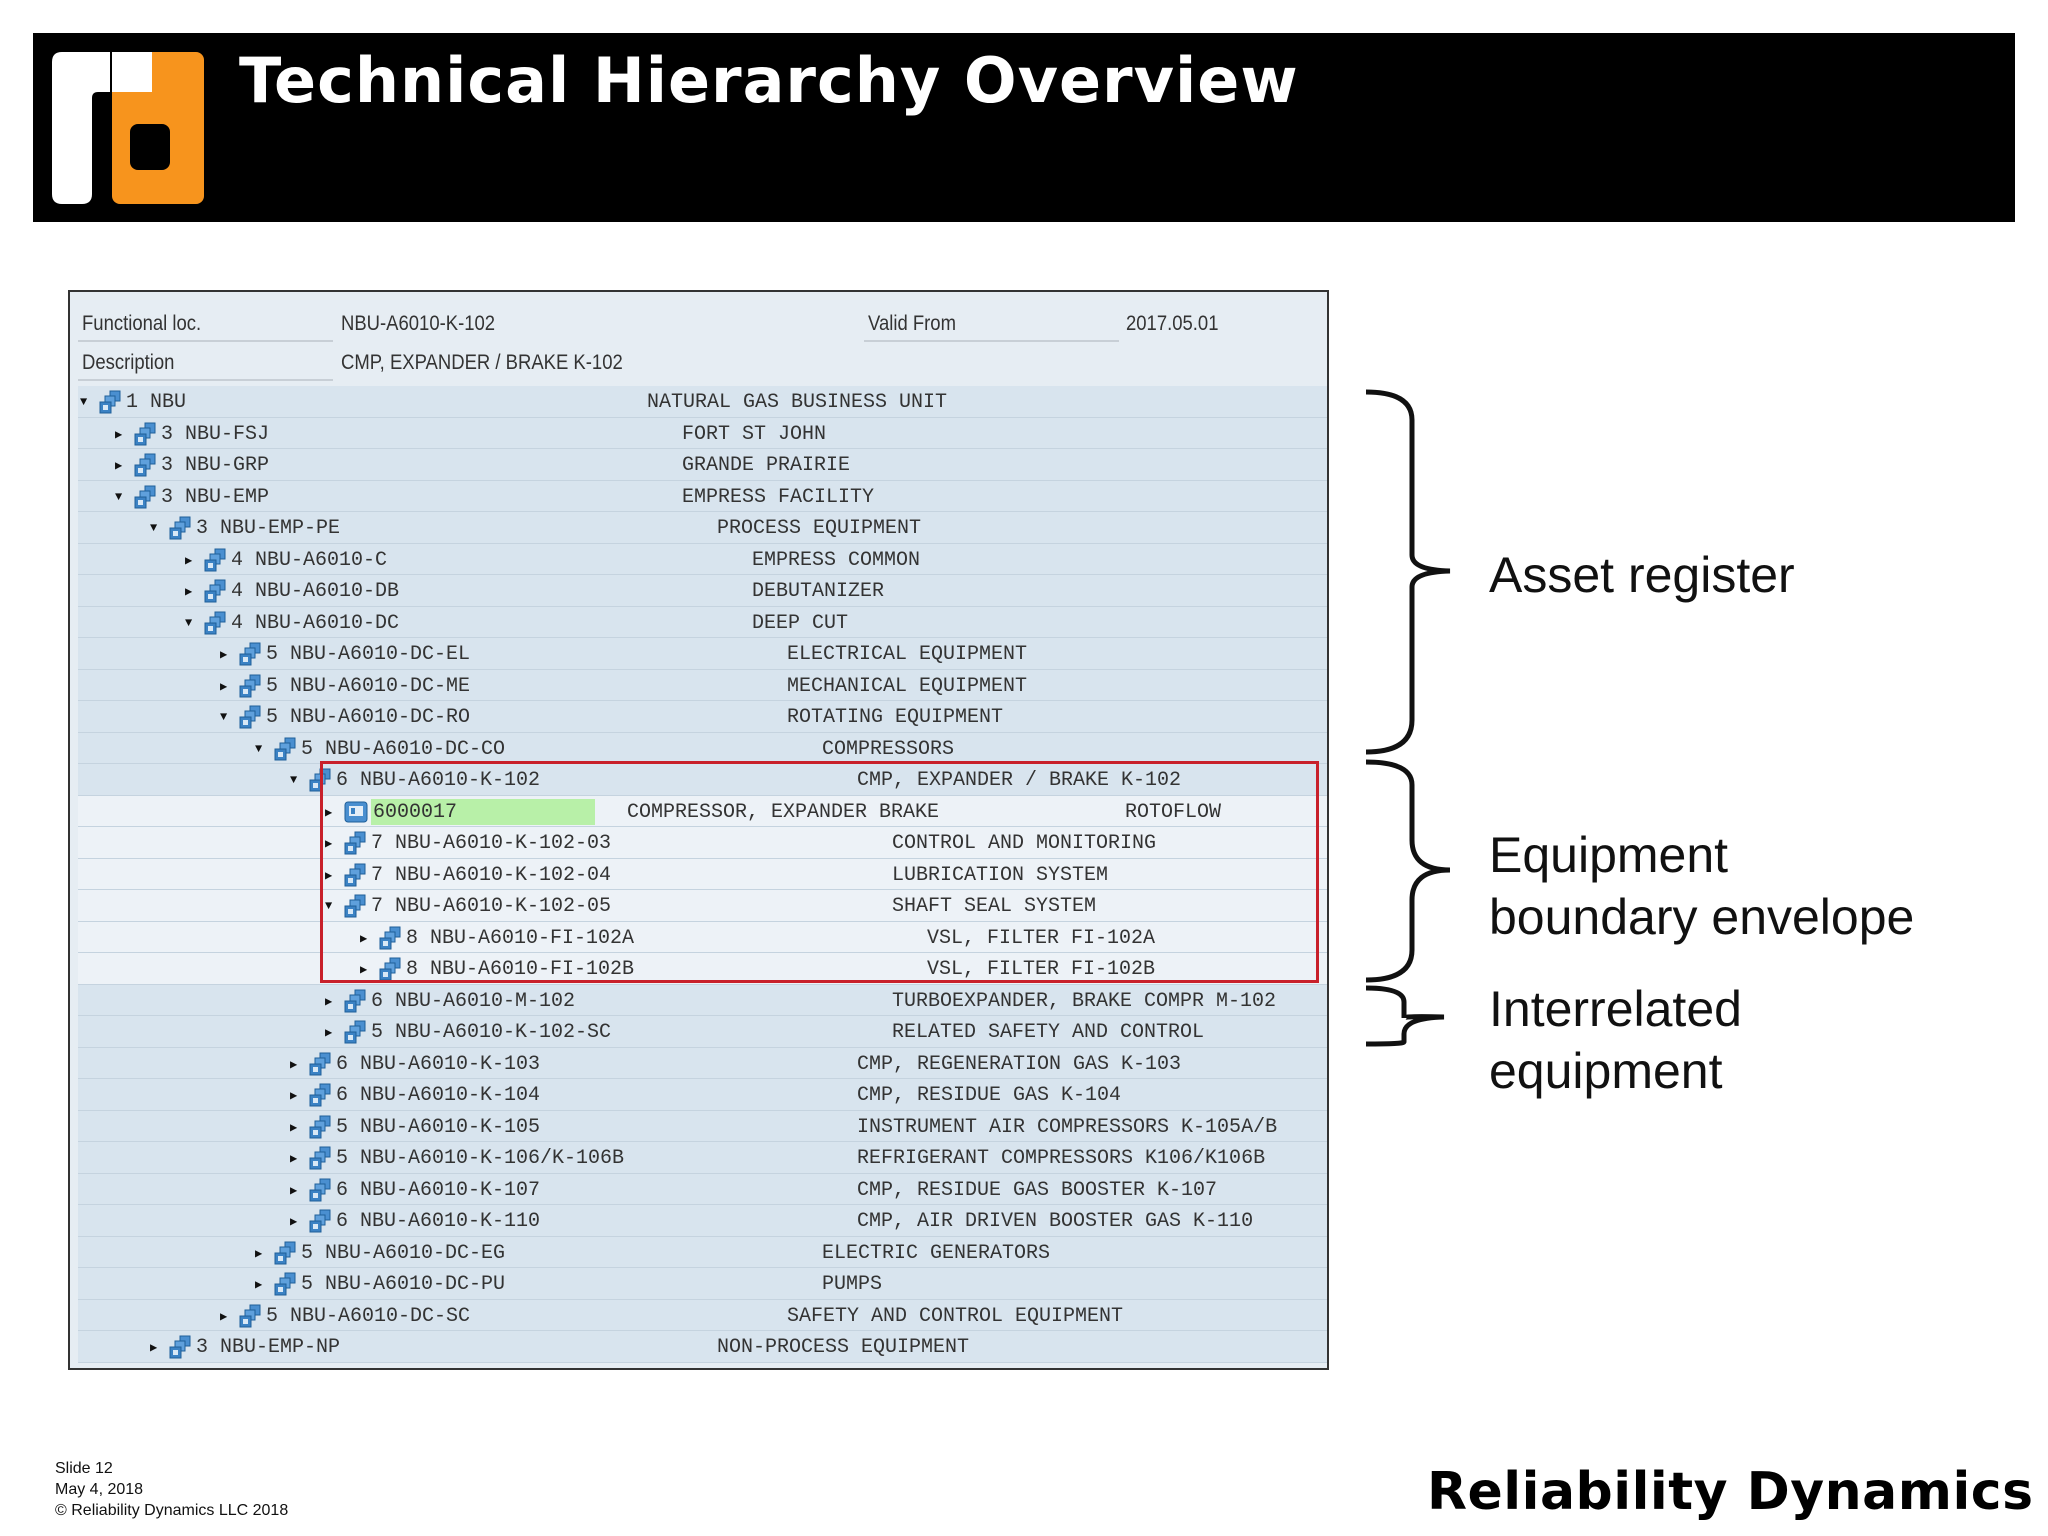 Image resolution: width=2048 pixels, height=1536 pixels. I want to click on node-id: 5 NBU-A6010-DC-EG, so click(403, 1253).